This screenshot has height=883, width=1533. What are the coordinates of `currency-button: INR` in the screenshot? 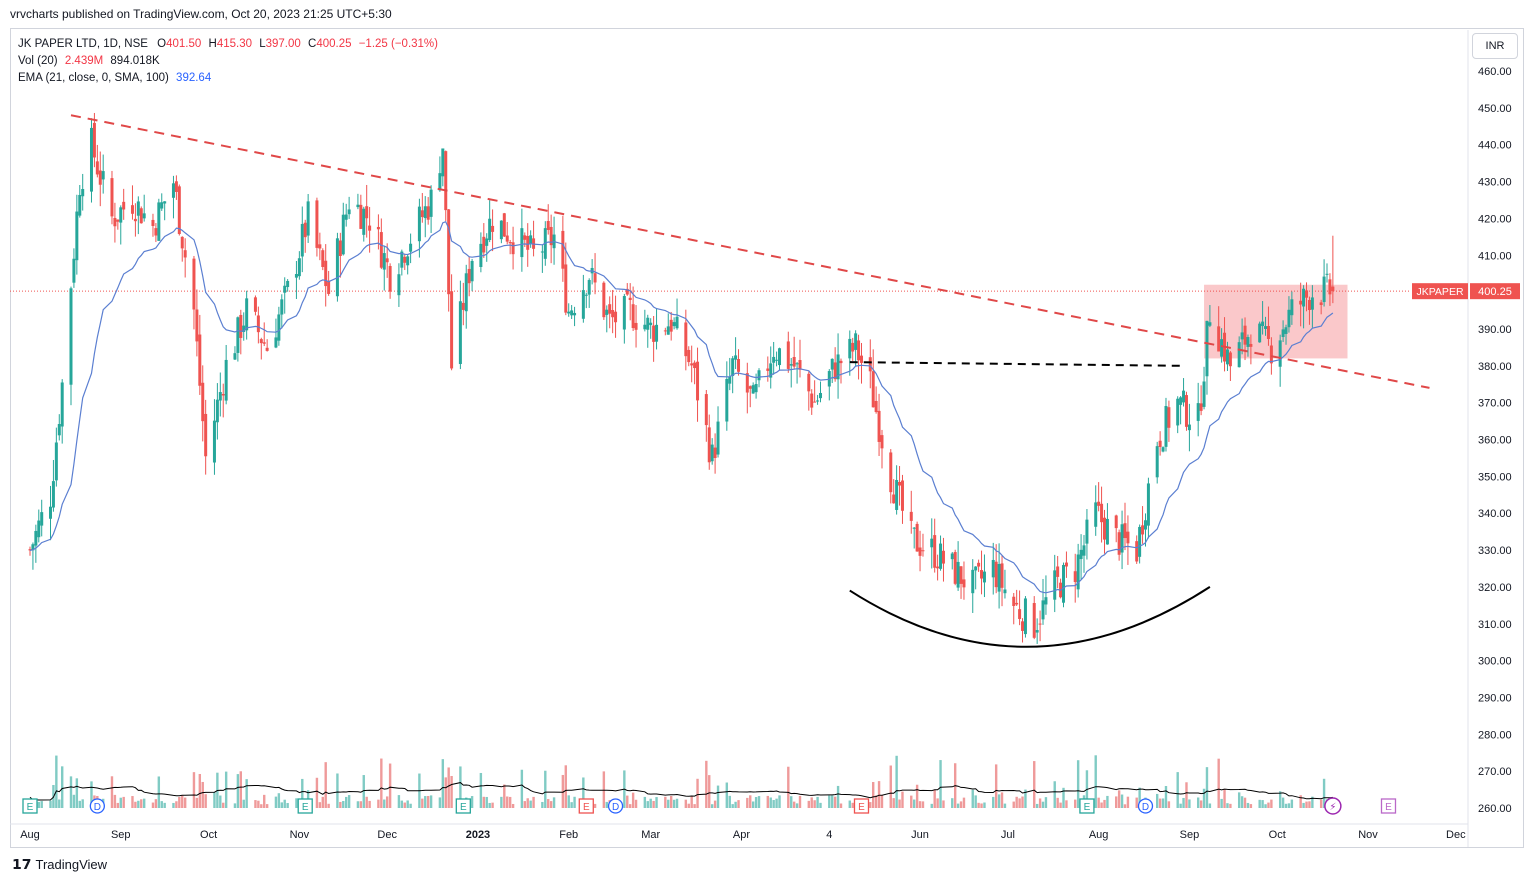 It's located at (1495, 46).